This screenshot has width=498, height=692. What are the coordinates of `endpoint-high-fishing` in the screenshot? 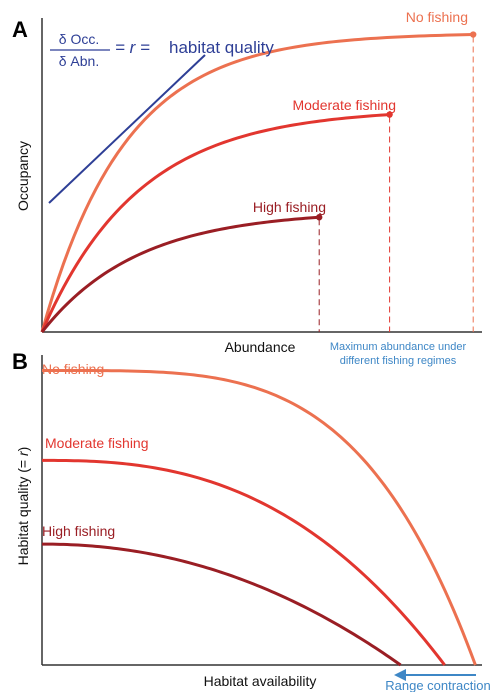 It's located at (319, 217).